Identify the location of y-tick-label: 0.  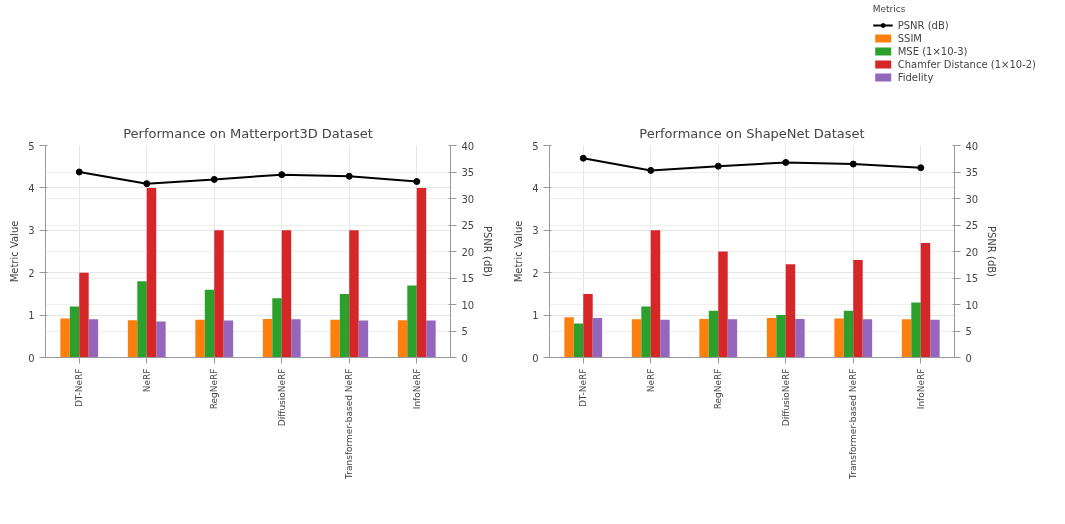
(535, 358).